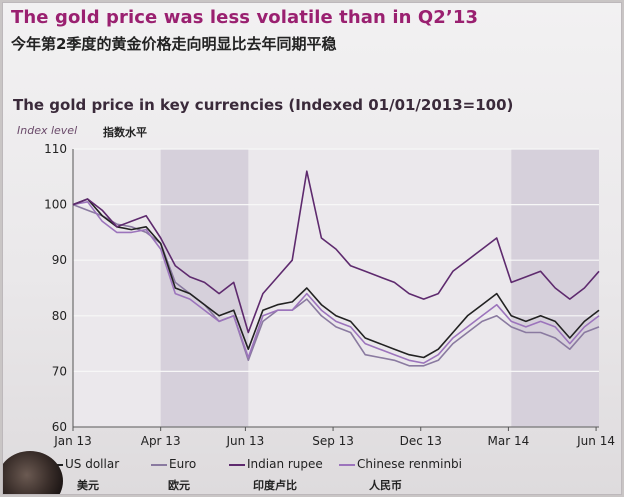  Describe the element at coordinates (55, 149) in the screenshot. I see `y-tick-label-110: 110` at that location.